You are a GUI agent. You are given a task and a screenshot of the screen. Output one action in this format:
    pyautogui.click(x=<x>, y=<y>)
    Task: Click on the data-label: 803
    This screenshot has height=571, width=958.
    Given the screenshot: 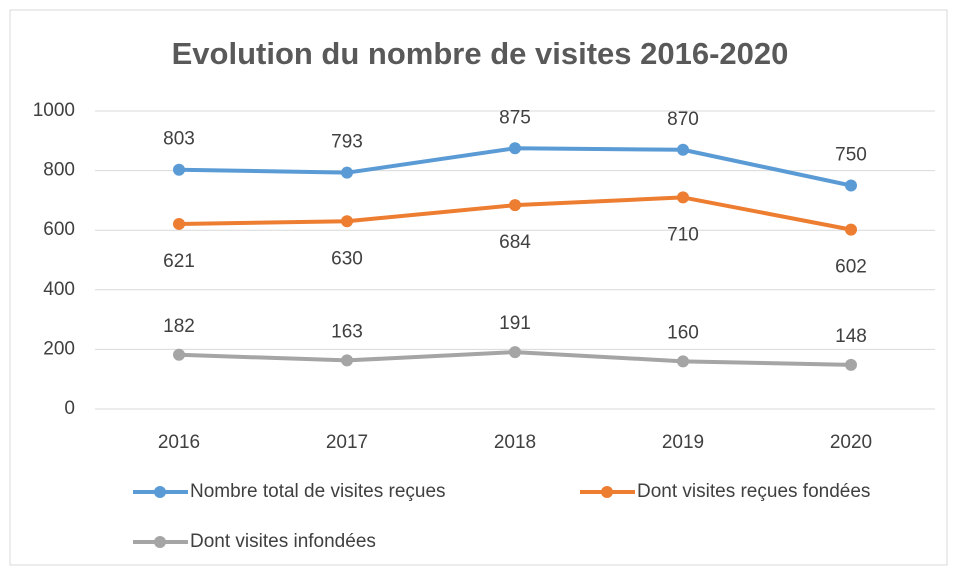 What is the action you would take?
    pyautogui.click(x=179, y=139)
    